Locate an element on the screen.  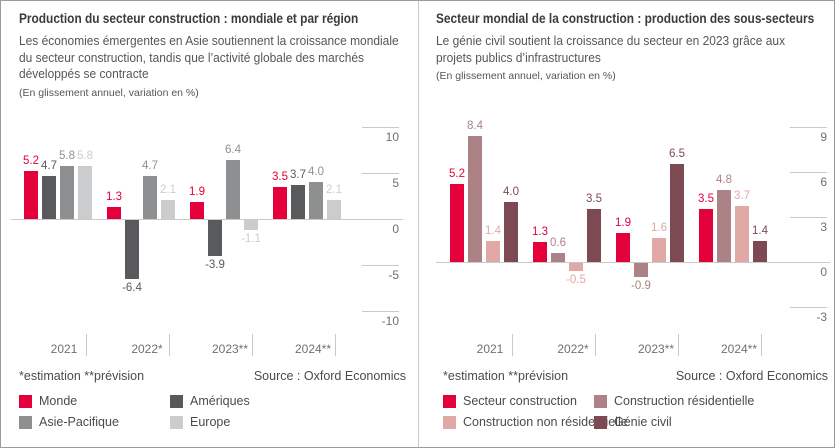
y-tick-label: 9 is located at coordinates (823, 137).